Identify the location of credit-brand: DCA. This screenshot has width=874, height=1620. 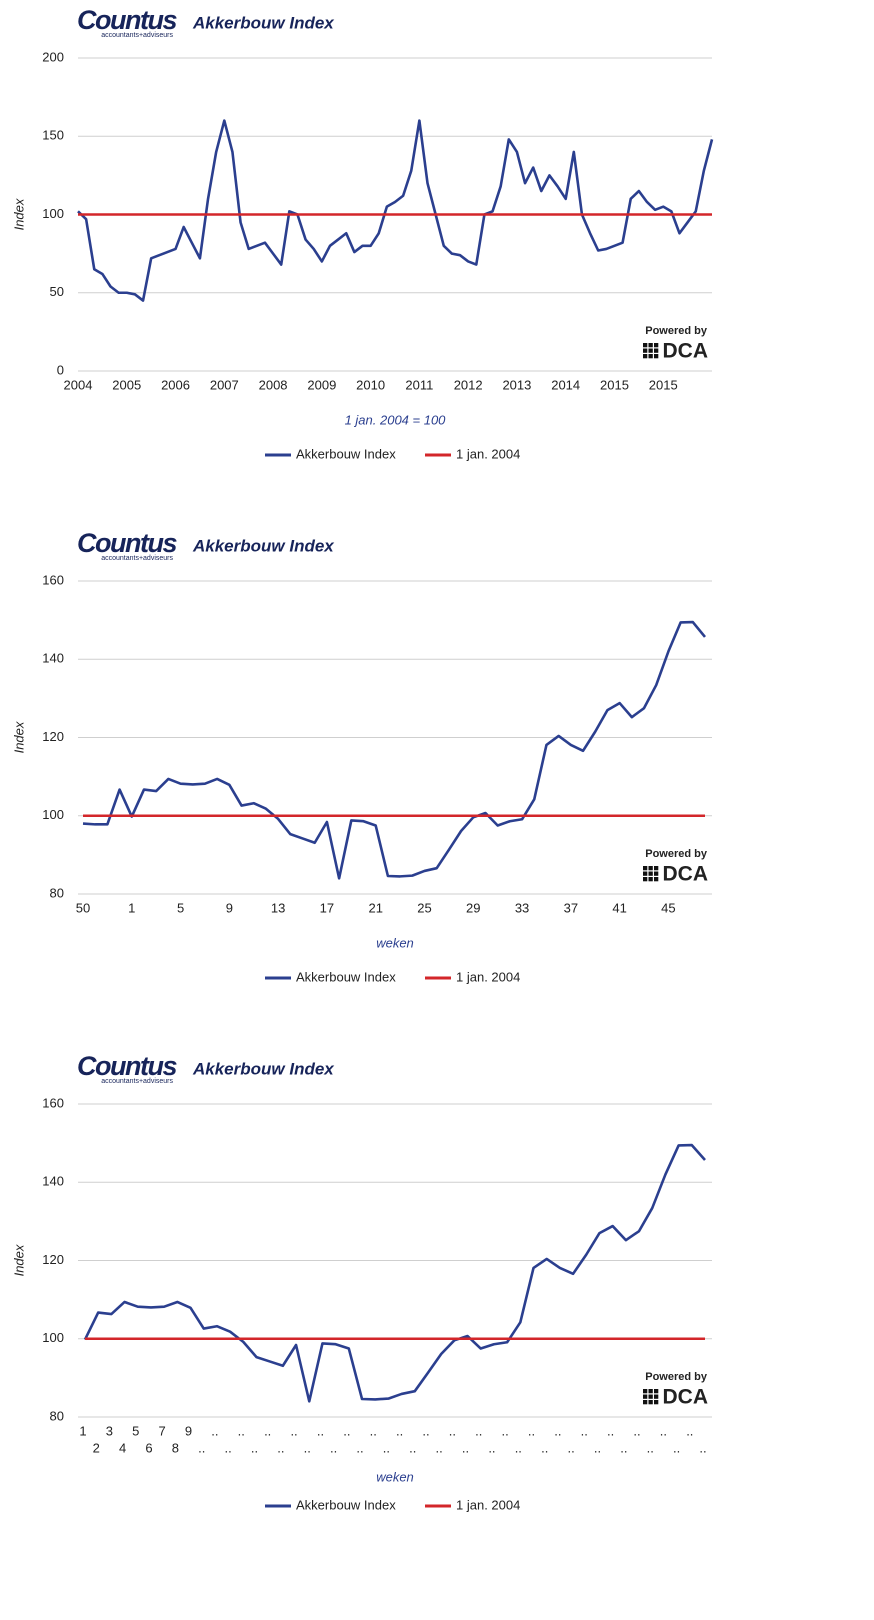
(686, 351).